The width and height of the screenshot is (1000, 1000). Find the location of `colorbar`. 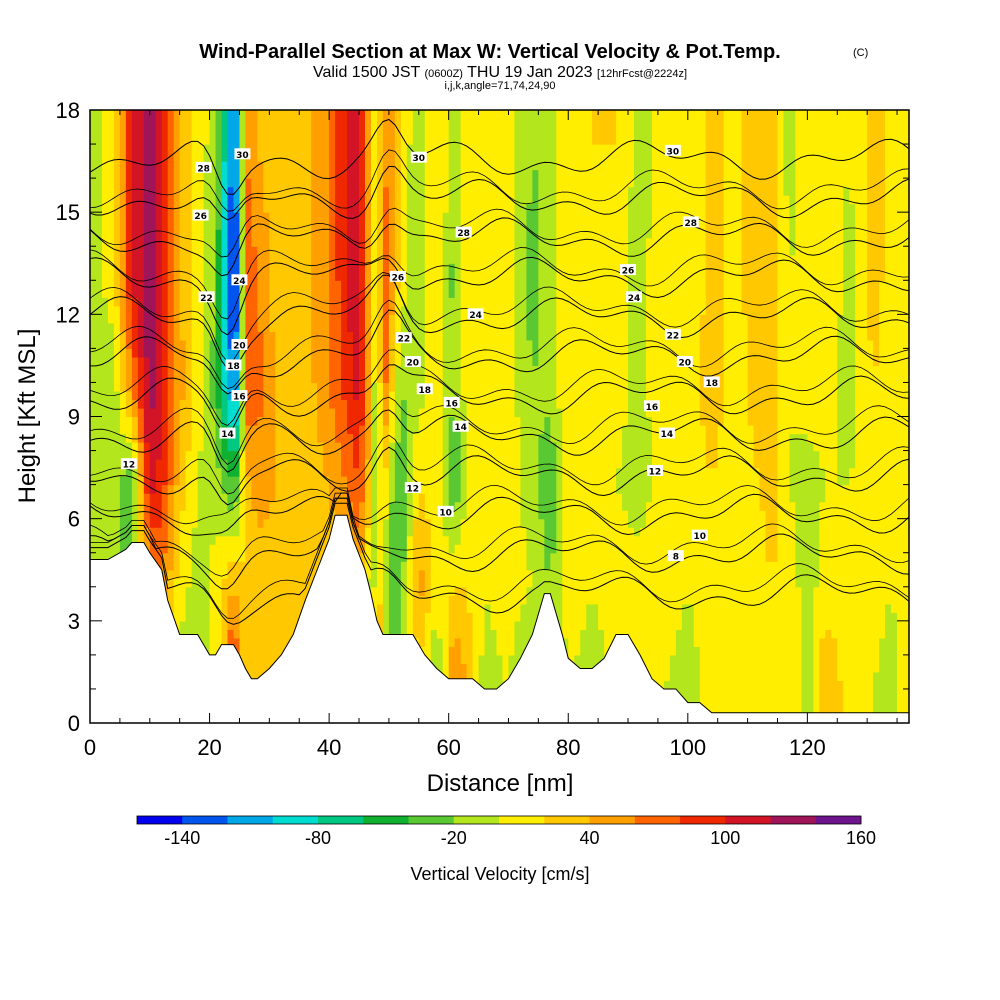

colorbar is located at coordinates (499, 820).